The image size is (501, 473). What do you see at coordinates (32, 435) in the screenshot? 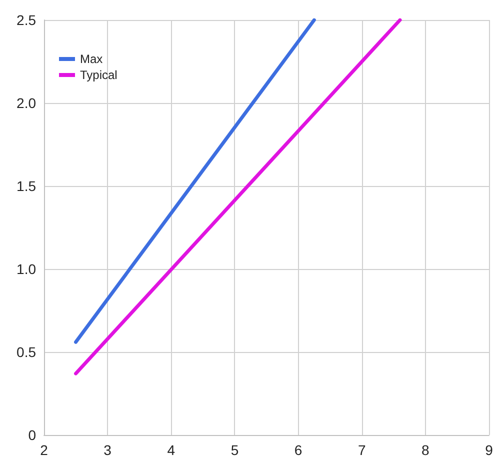
I see `y-tick-label: 0` at bounding box center [32, 435].